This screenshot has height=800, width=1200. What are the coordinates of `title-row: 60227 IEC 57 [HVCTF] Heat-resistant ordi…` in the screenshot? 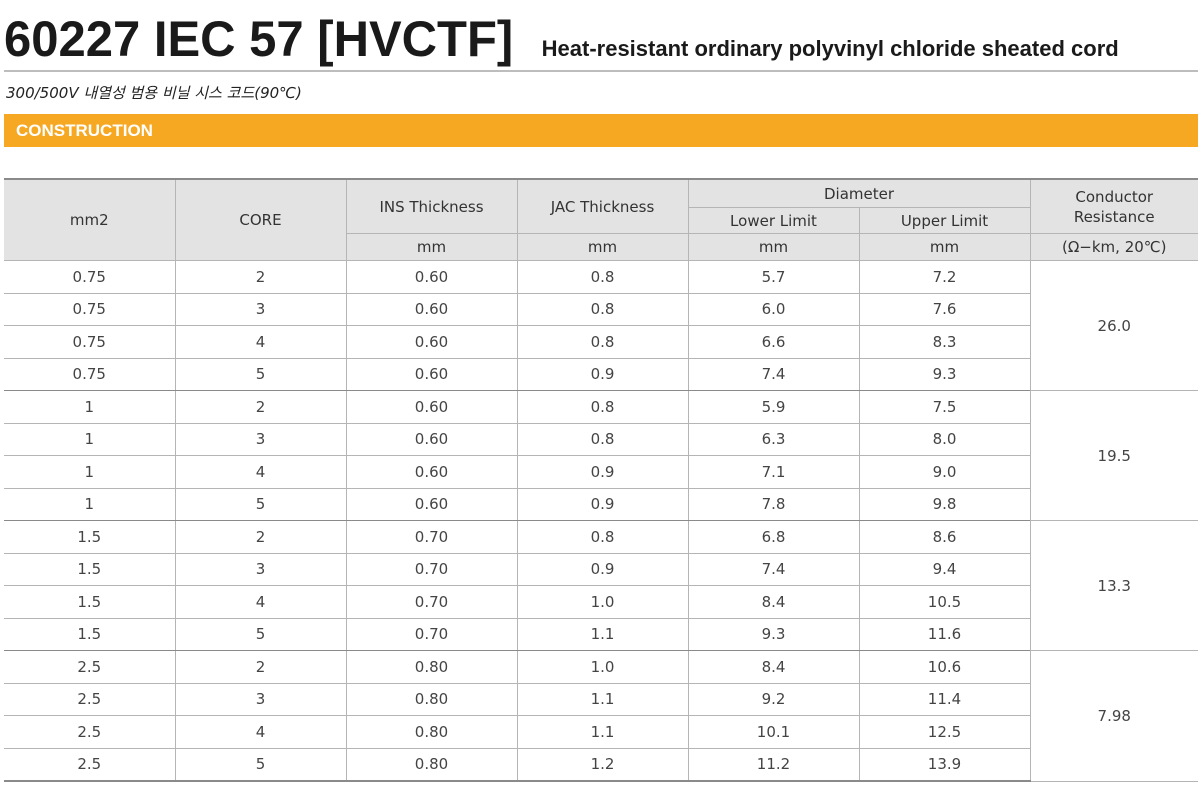 It's located at (601, 36).